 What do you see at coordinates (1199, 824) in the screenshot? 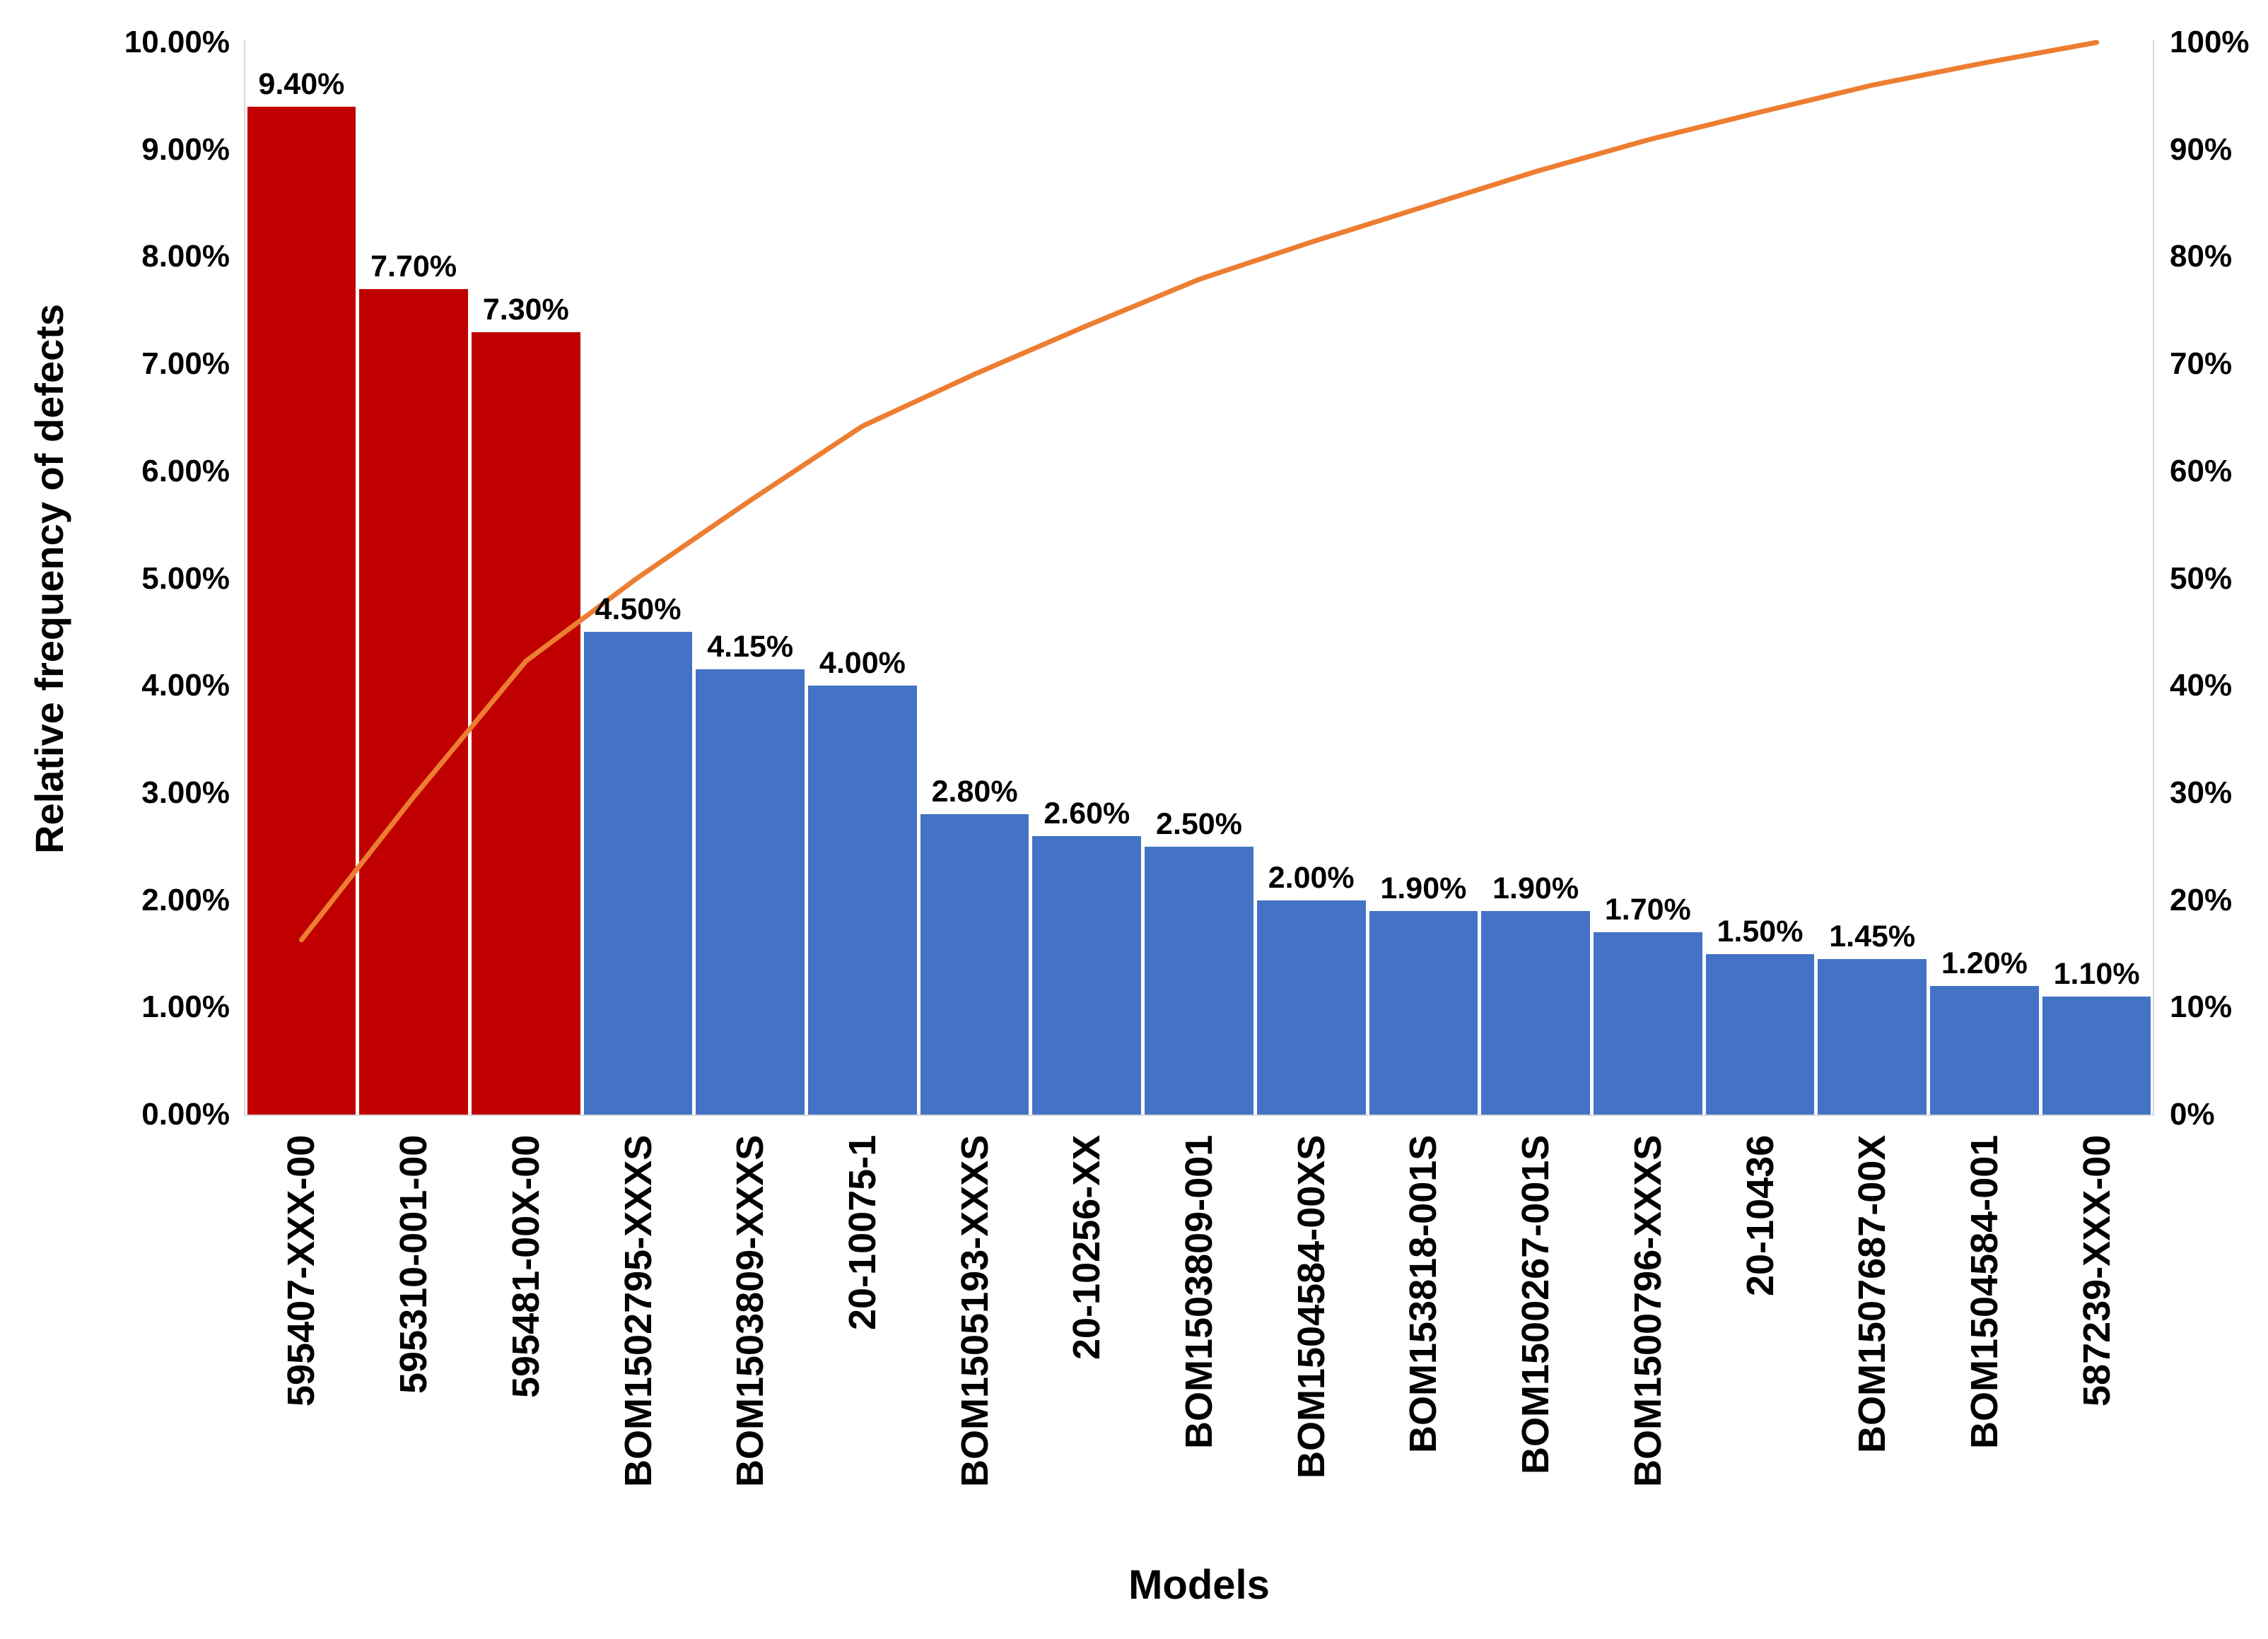
I see `bar-value-label: 2.50%` at bounding box center [1199, 824].